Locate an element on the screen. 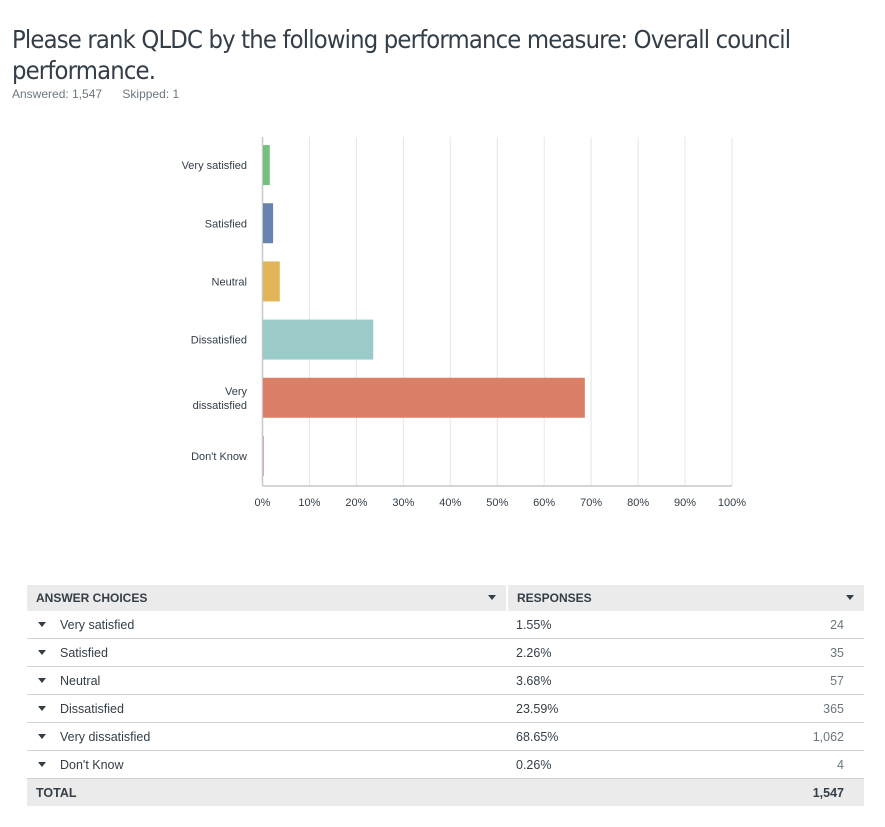 Image resolution: width=885 pixels, height=827 pixels. x-tick-label: 80% is located at coordinates (638, 503).